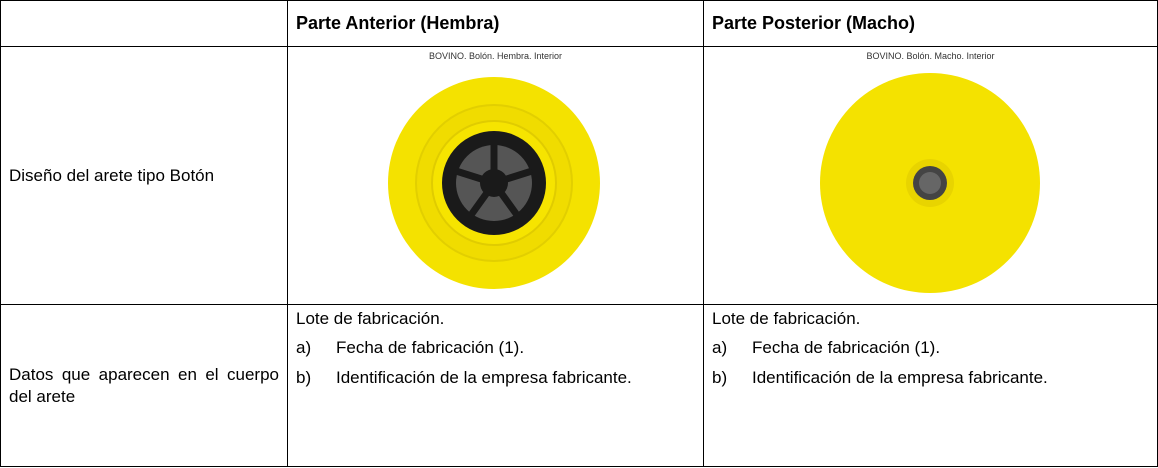  What do you see at coordinates (930, 183) in the screenshot?
I see `male-tag-image` at bounding box center [930, 183].